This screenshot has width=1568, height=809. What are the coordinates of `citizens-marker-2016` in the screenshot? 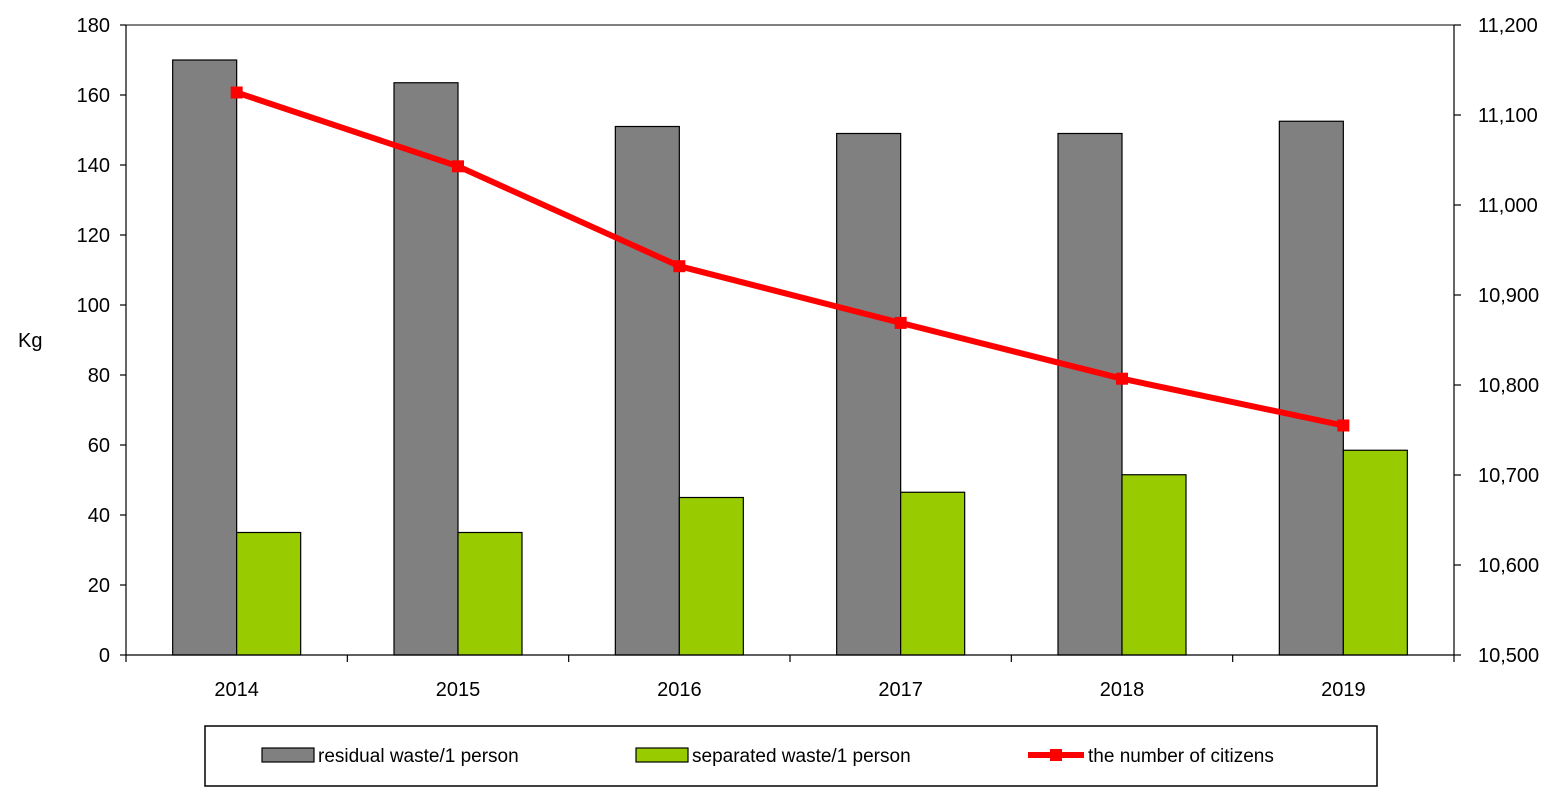 It's located at (679, 266).